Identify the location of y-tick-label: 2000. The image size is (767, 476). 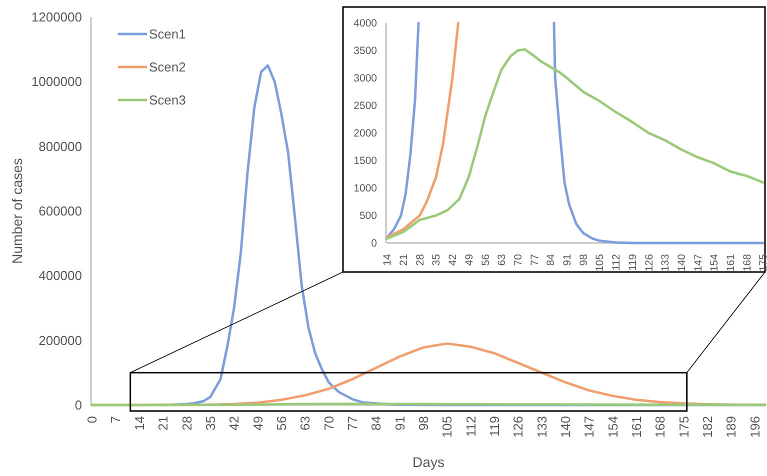
(366, 134).